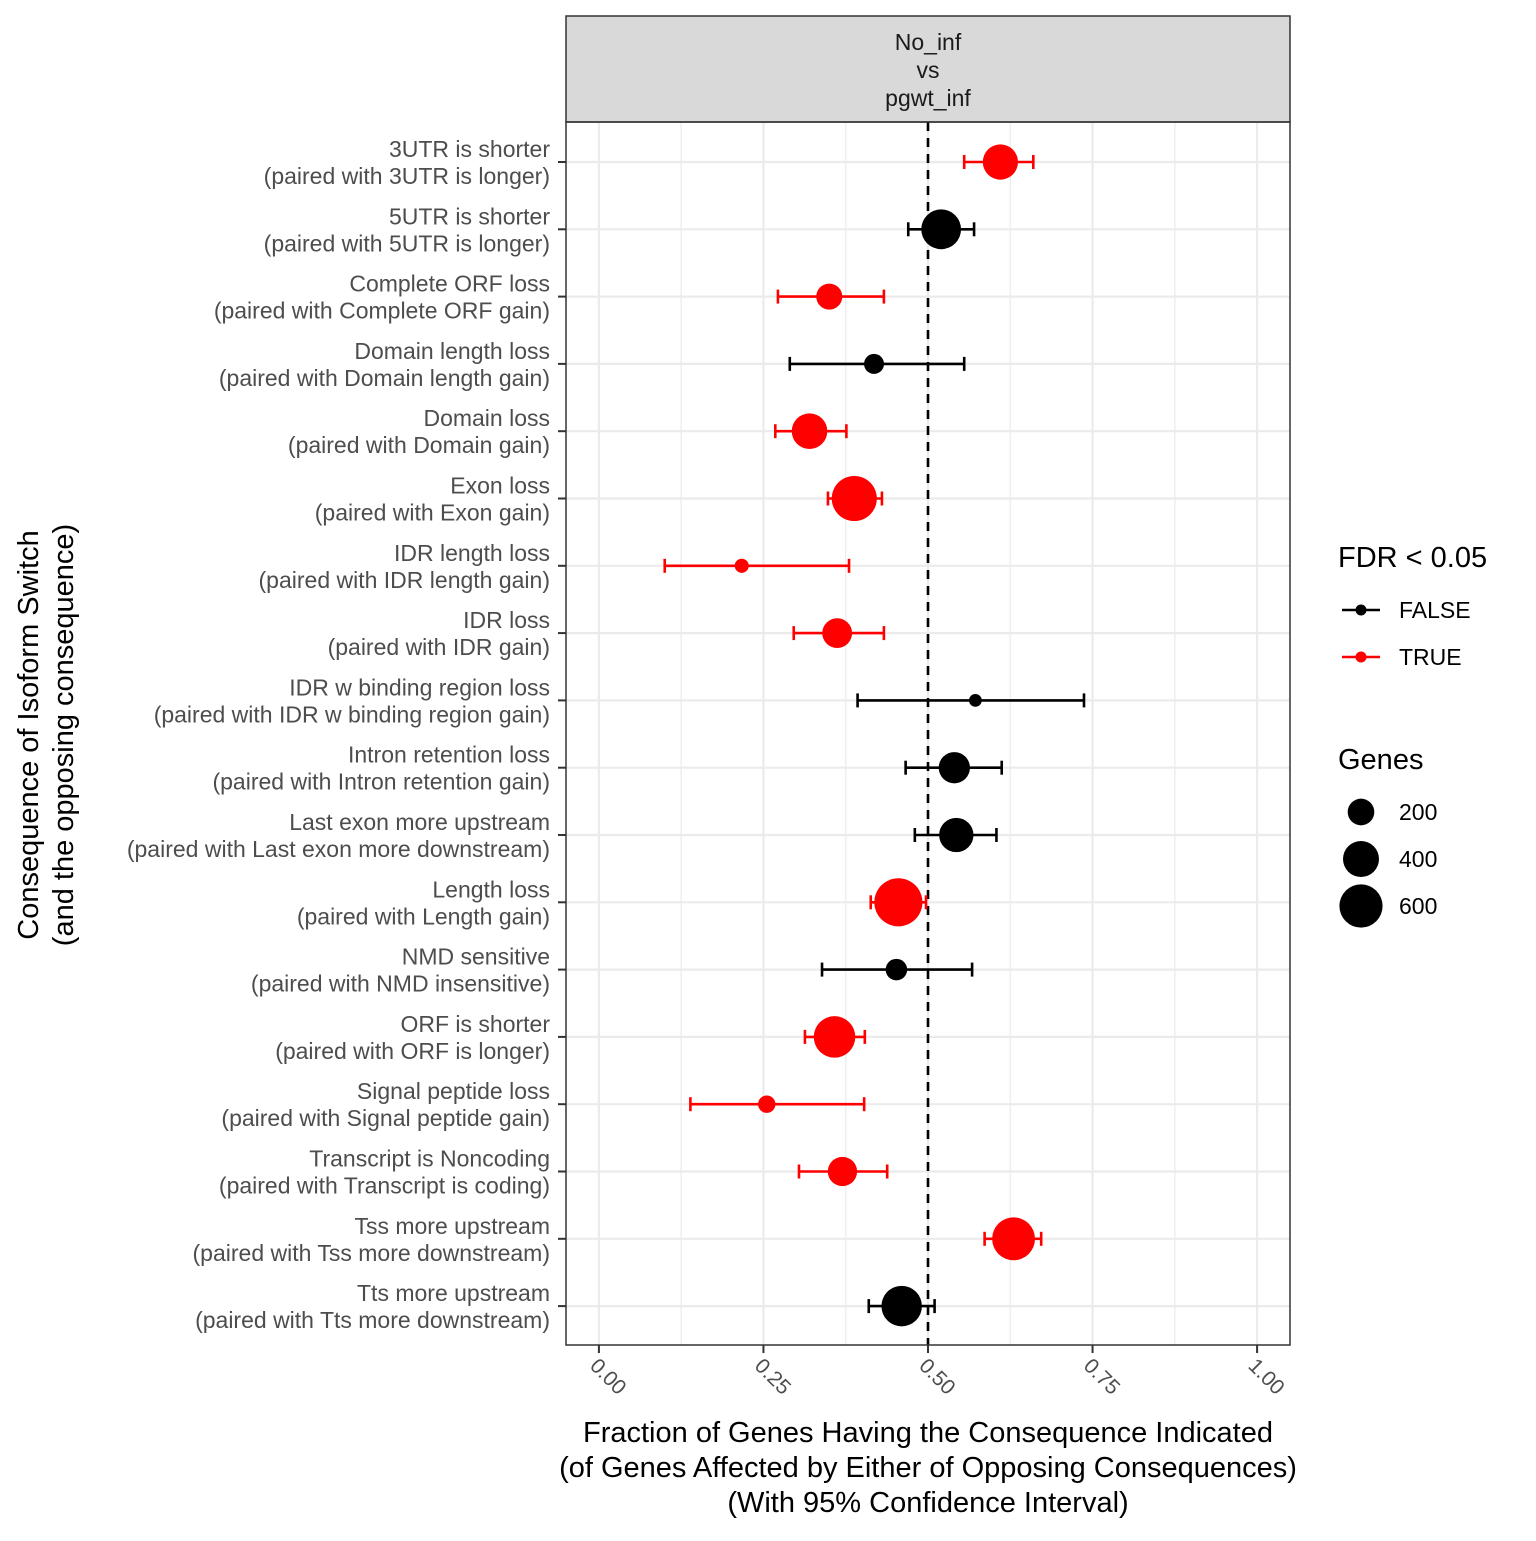  I want to click on y-tick-label: Domain loss, so click(486, 418).